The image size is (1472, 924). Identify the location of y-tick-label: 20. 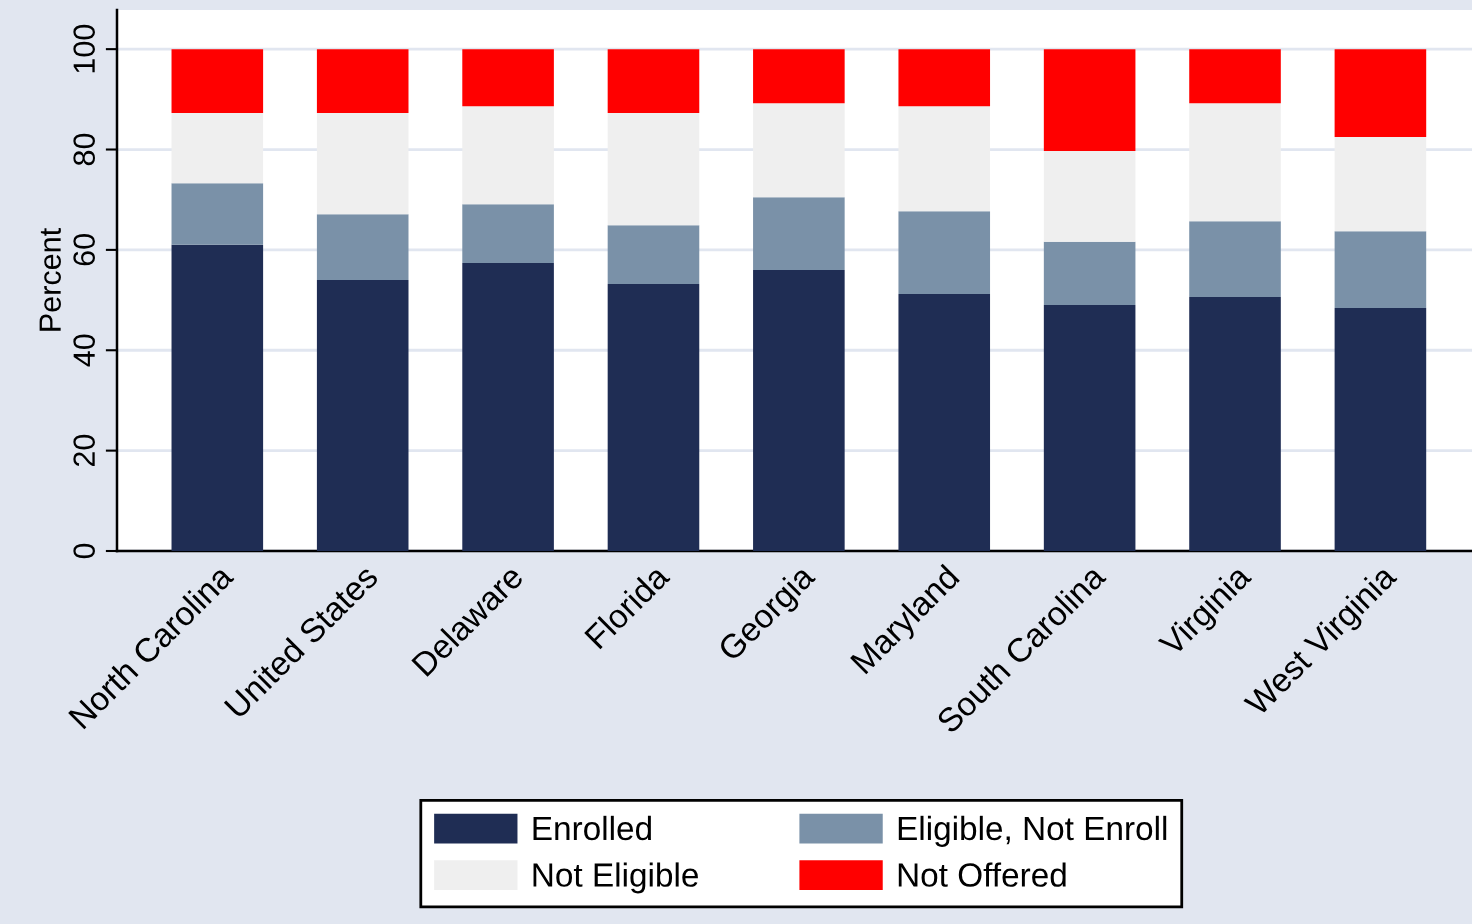
(84, 450).